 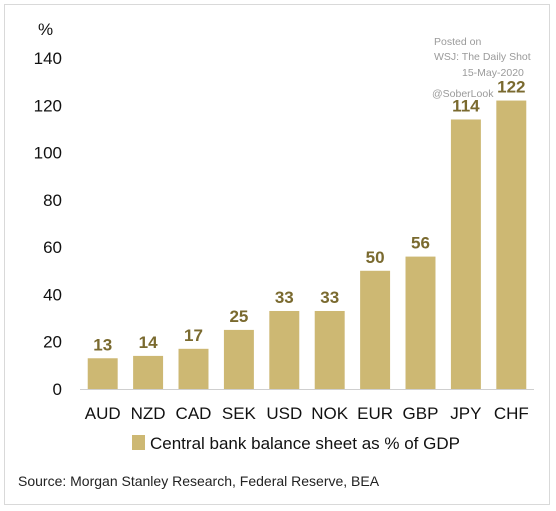 I want to click on bar-aud, so click(x=102, y=373).